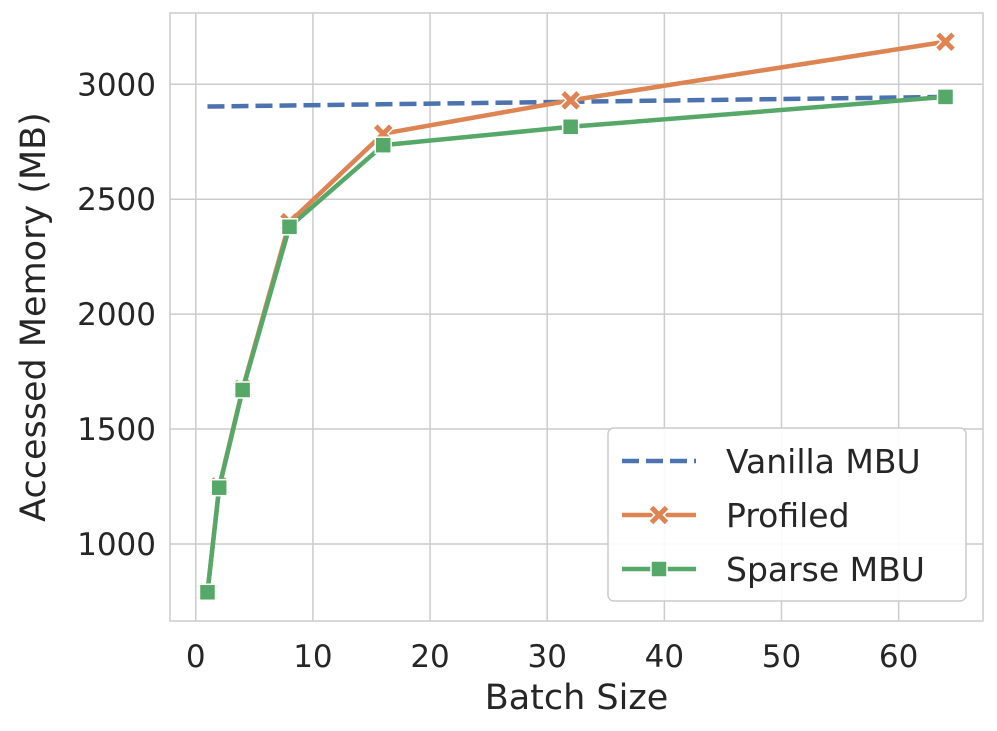 The image size is (997, 731). What do you see at coordinates (898, 657) in the screenshot?
I see `x-tick-label: 60` at bounding box center [898, 657].